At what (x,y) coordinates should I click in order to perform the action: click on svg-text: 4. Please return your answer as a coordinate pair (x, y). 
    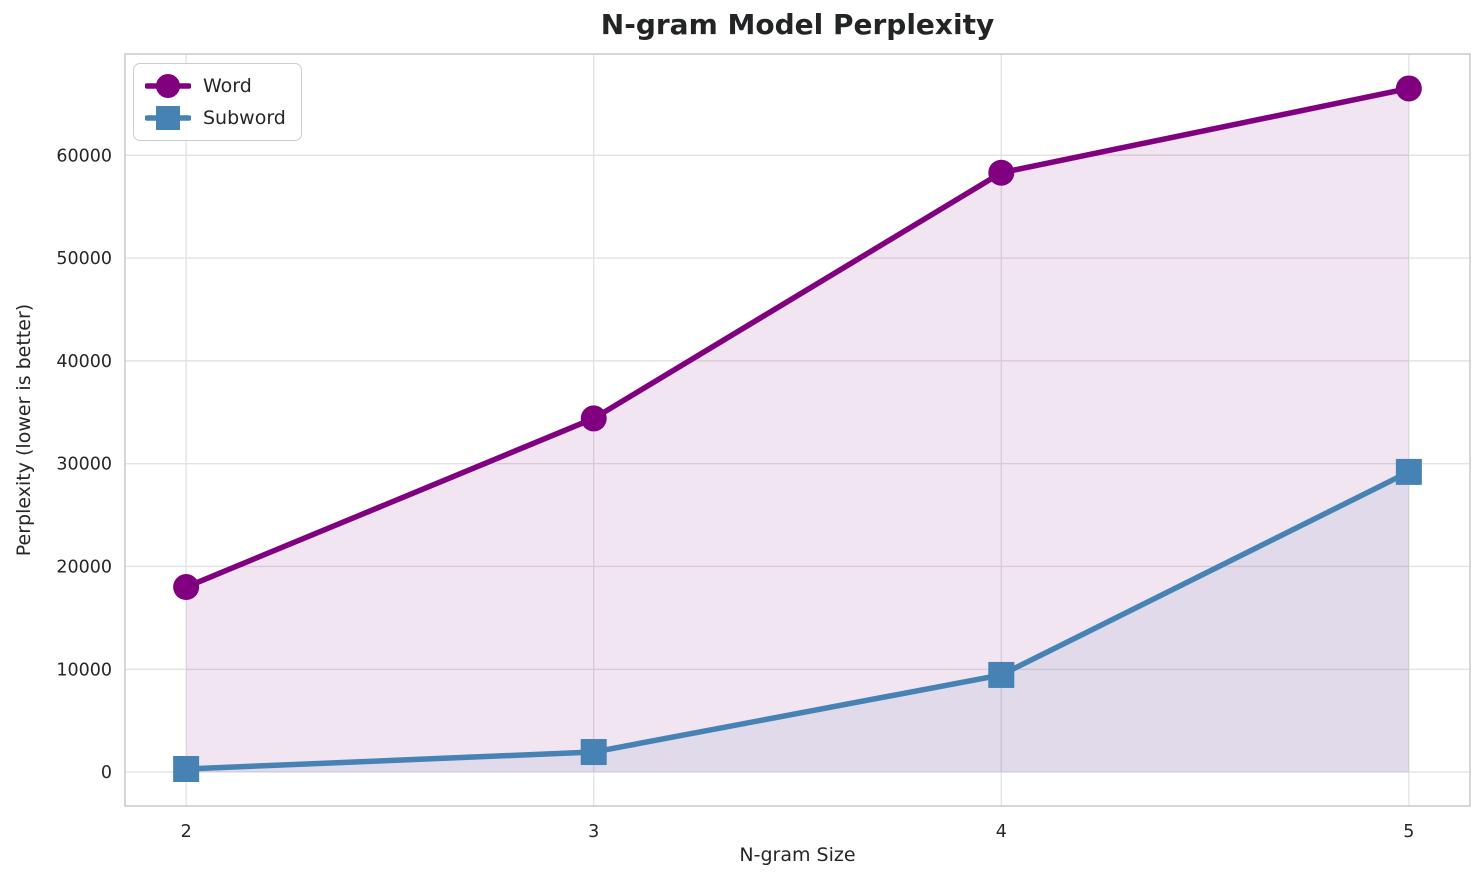
    Looking at the image, I should click on (1001, 832).